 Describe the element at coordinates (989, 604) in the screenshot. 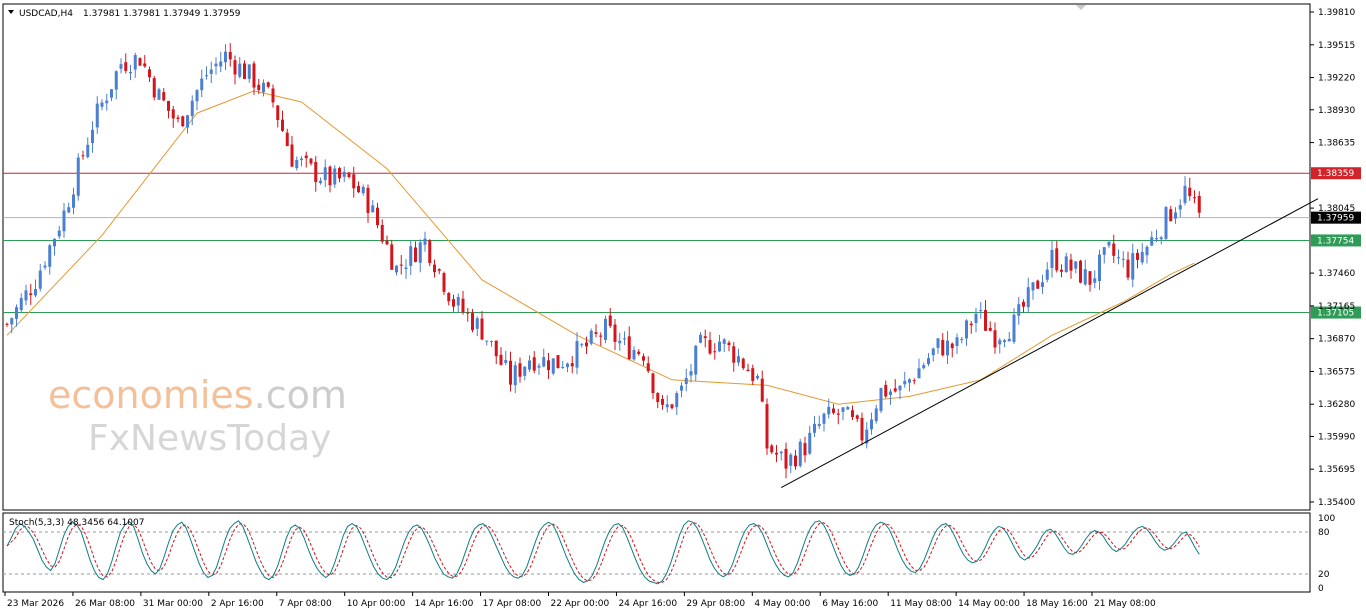

I see `time-tick-label: 14 May 00:00` at that location.